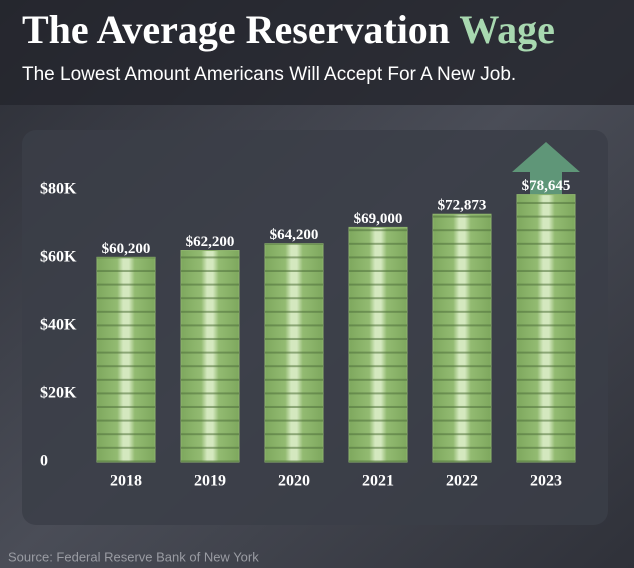 Image resolution: width=634 pixels, height=568 pixels. I want to click on y-tick-label: $60K, so click(58, 257).